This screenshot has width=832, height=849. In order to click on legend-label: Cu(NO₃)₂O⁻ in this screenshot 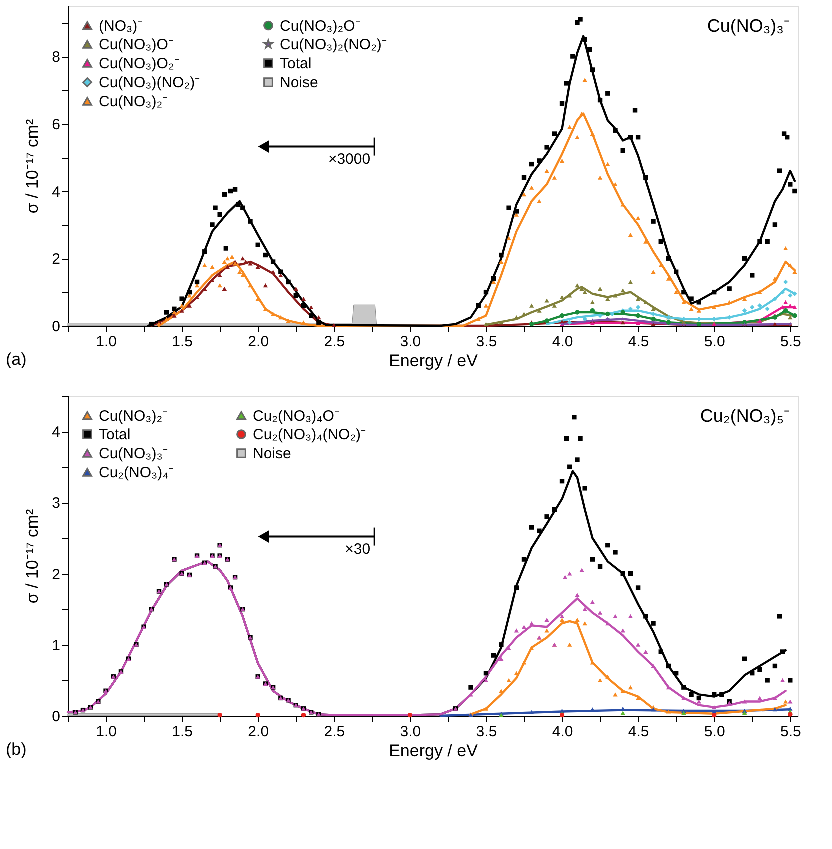, I will do `click(320, 26)`.